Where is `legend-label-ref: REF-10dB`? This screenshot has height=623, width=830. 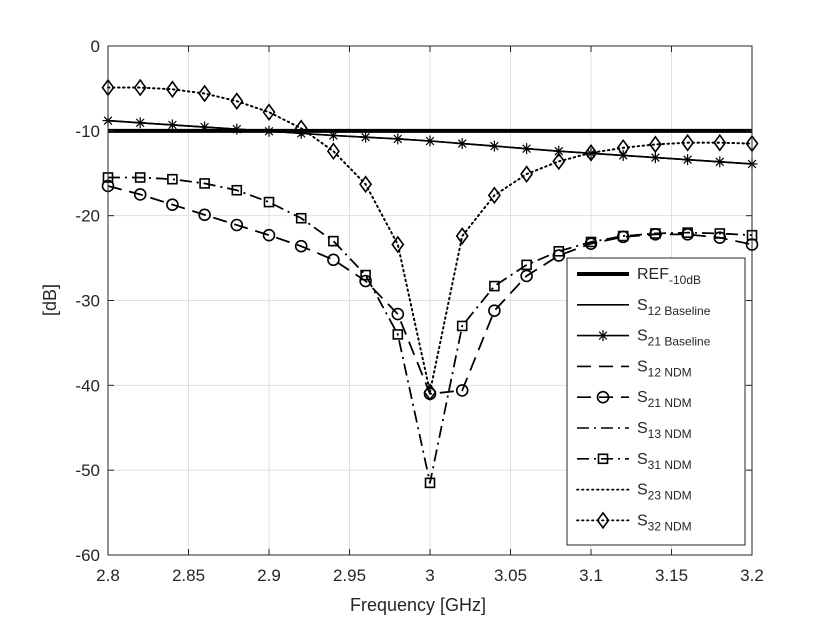 legend-label-ref: REF-10dB is located at coordinates (669, 276).